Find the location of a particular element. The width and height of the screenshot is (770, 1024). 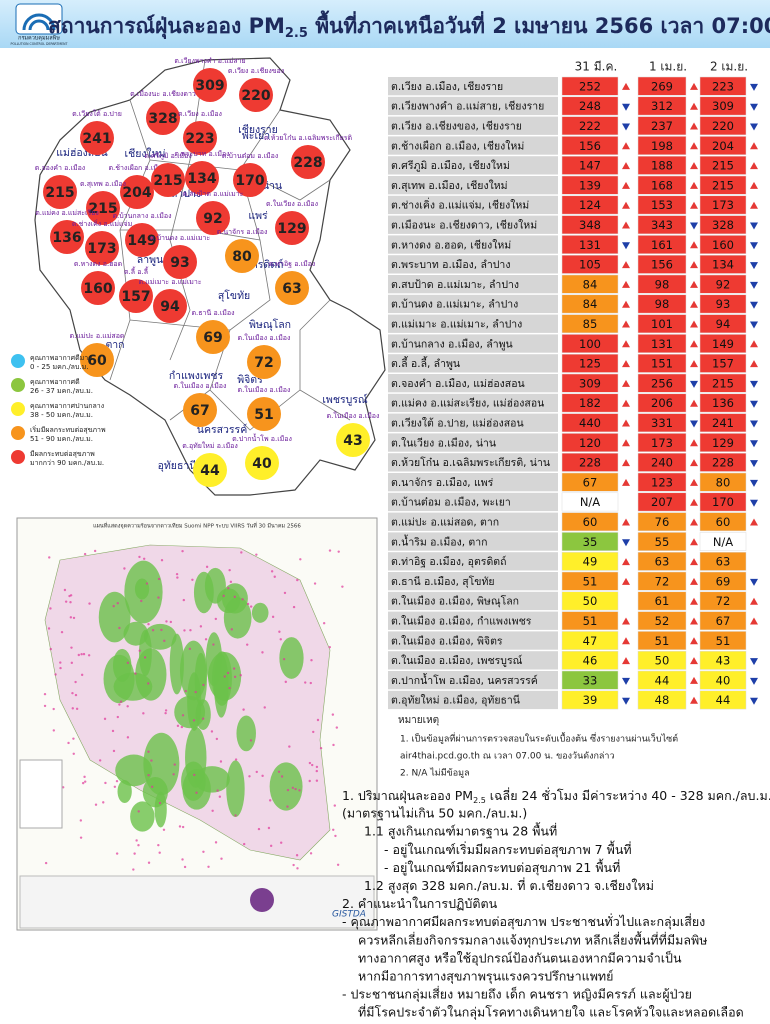

value-text: 139 is located at coordinates (590, 185).